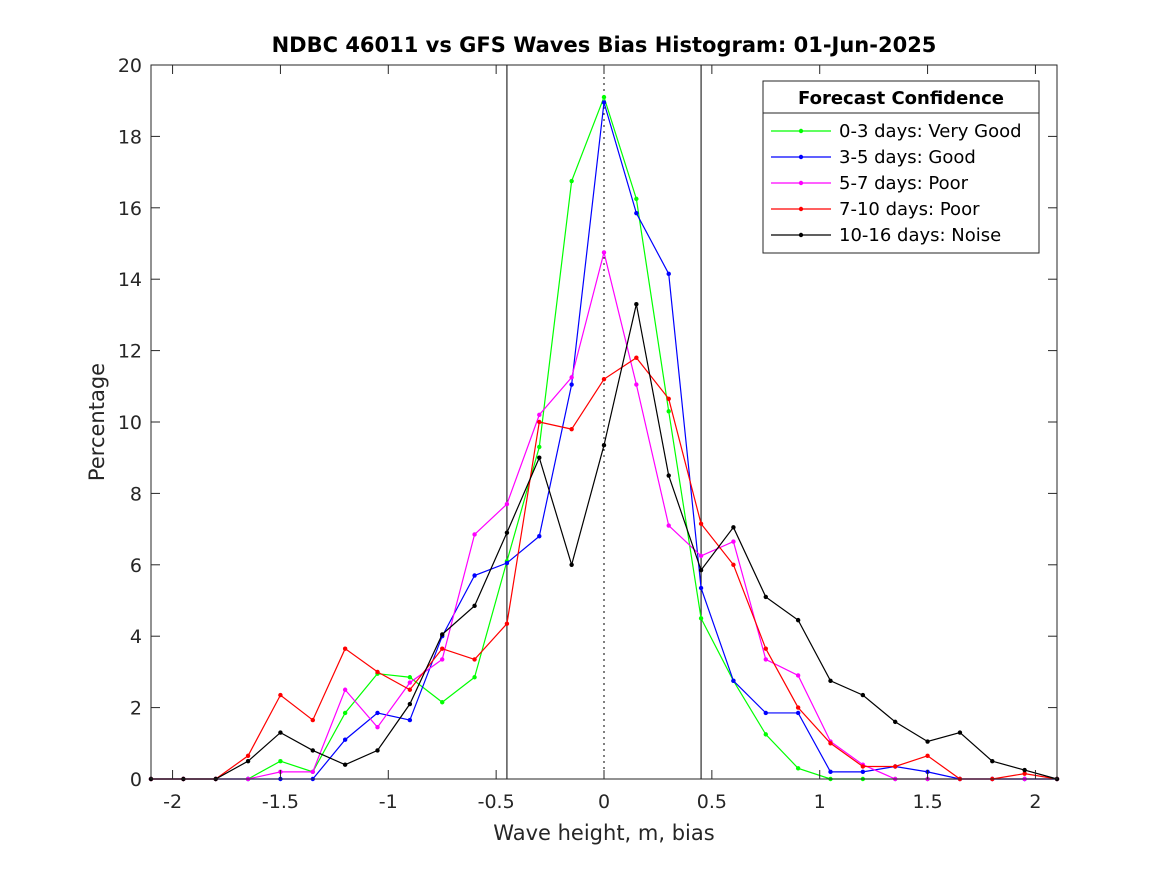 The image size is (1167, 875). I want to click on x-tick-label: 1.5, so click(927, 802).